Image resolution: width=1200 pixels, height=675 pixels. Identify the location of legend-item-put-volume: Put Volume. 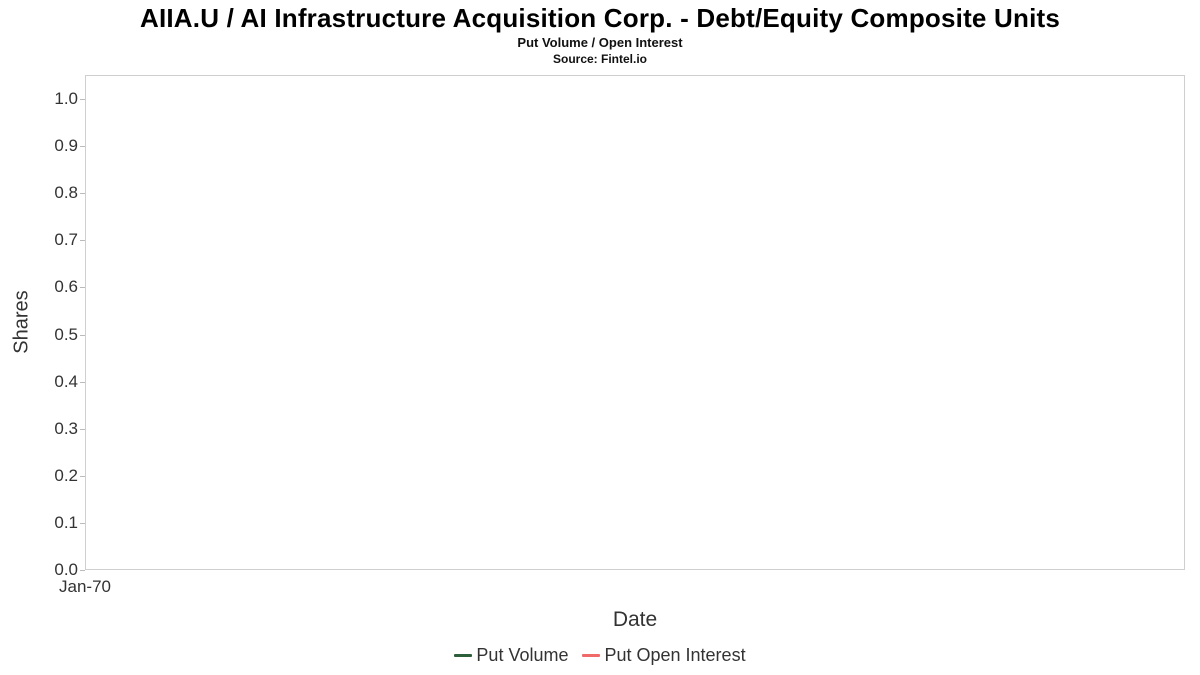
(511, 655).